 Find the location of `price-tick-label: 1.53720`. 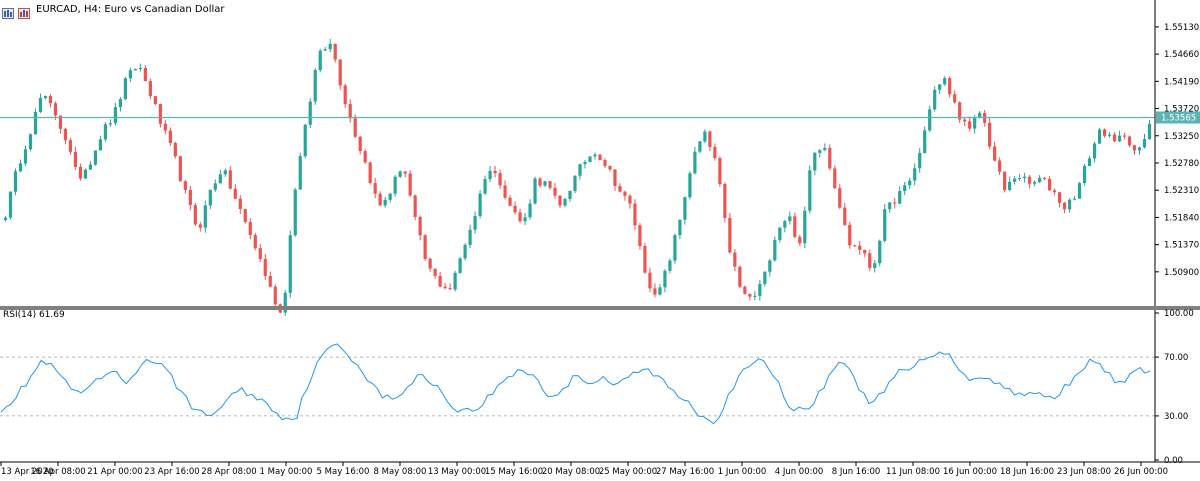

price-tick-label: 1.53720 is located at coordinates (1181, 110).